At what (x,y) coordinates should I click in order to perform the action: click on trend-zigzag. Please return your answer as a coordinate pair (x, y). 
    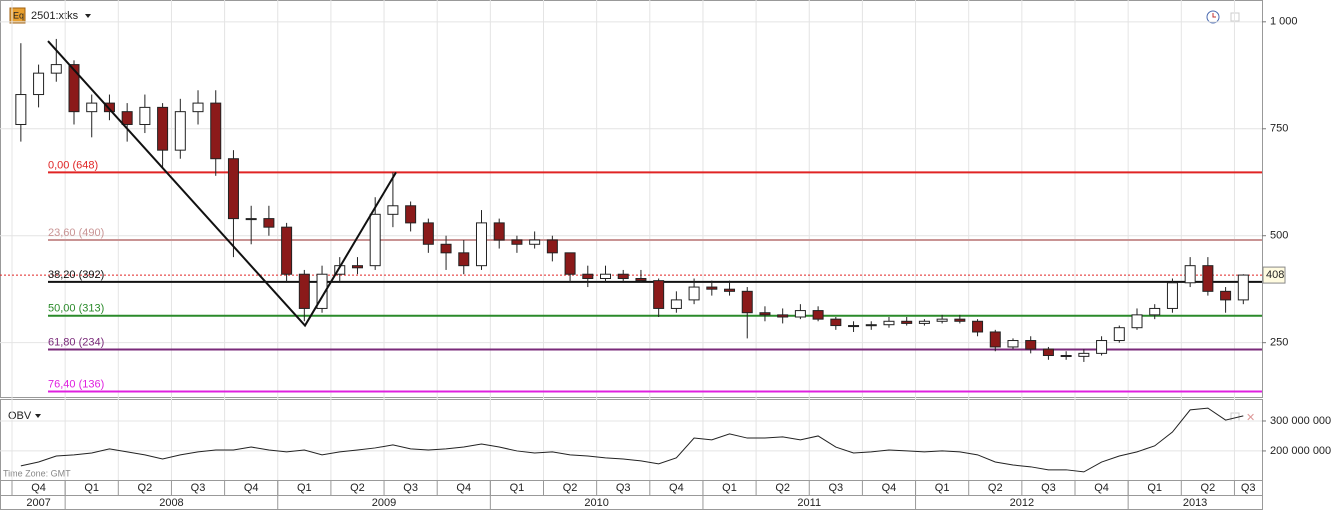
    Looking at the image, I should click on (222, 184).